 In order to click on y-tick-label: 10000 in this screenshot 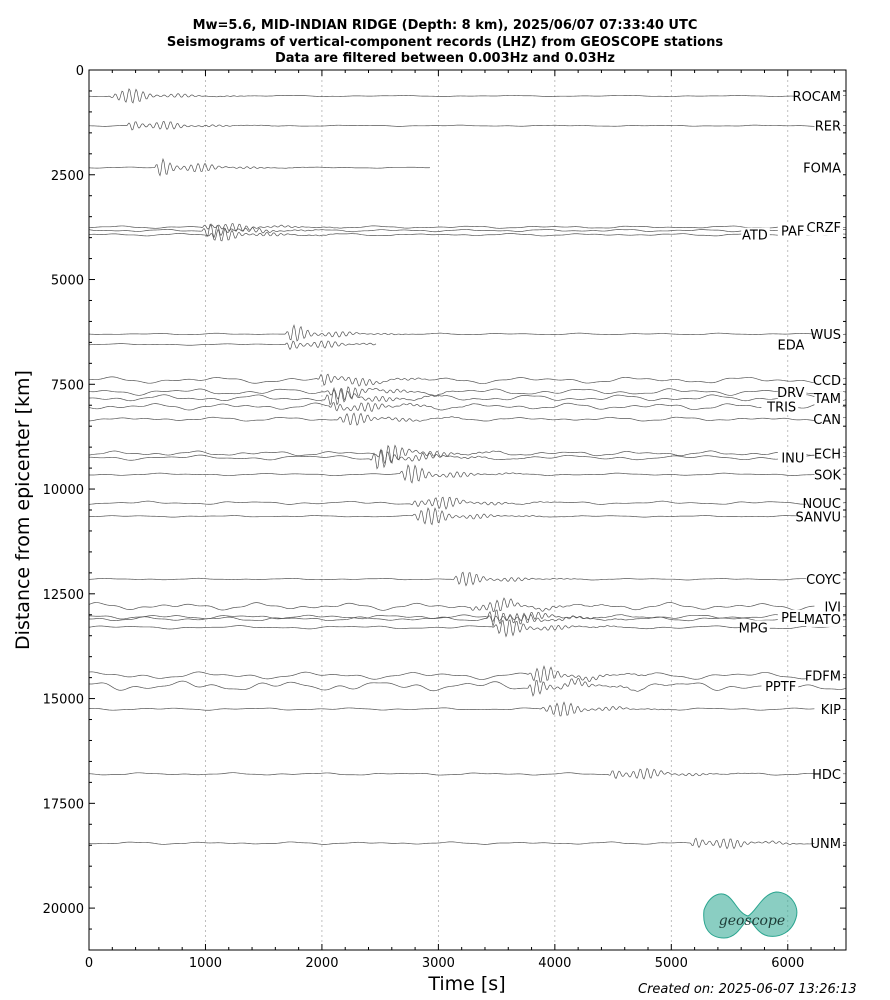, I will do `click(63, 490)`.